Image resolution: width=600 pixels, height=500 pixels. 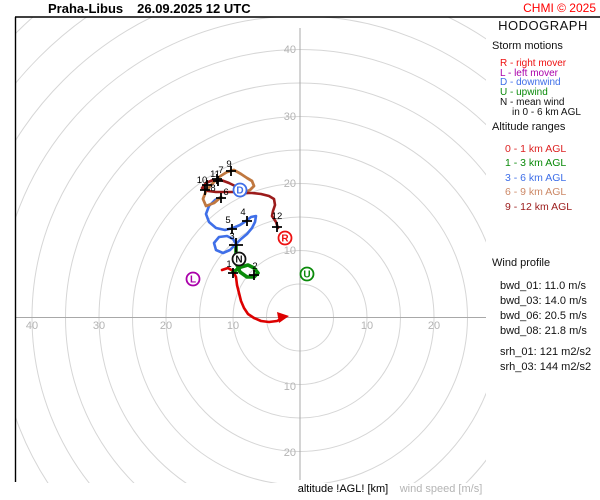 I want to click on x-tick: 30, so click(x=99, y=326).